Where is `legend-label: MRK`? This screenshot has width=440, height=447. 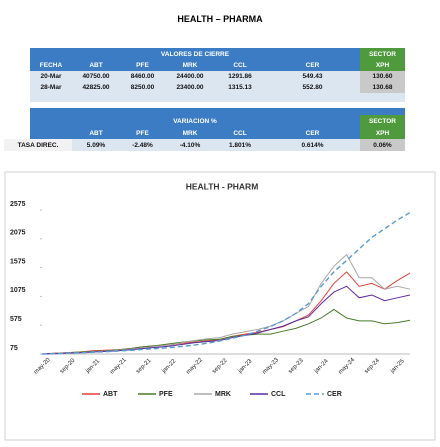 legend-label: MRK is located at coordinates (223, 394).